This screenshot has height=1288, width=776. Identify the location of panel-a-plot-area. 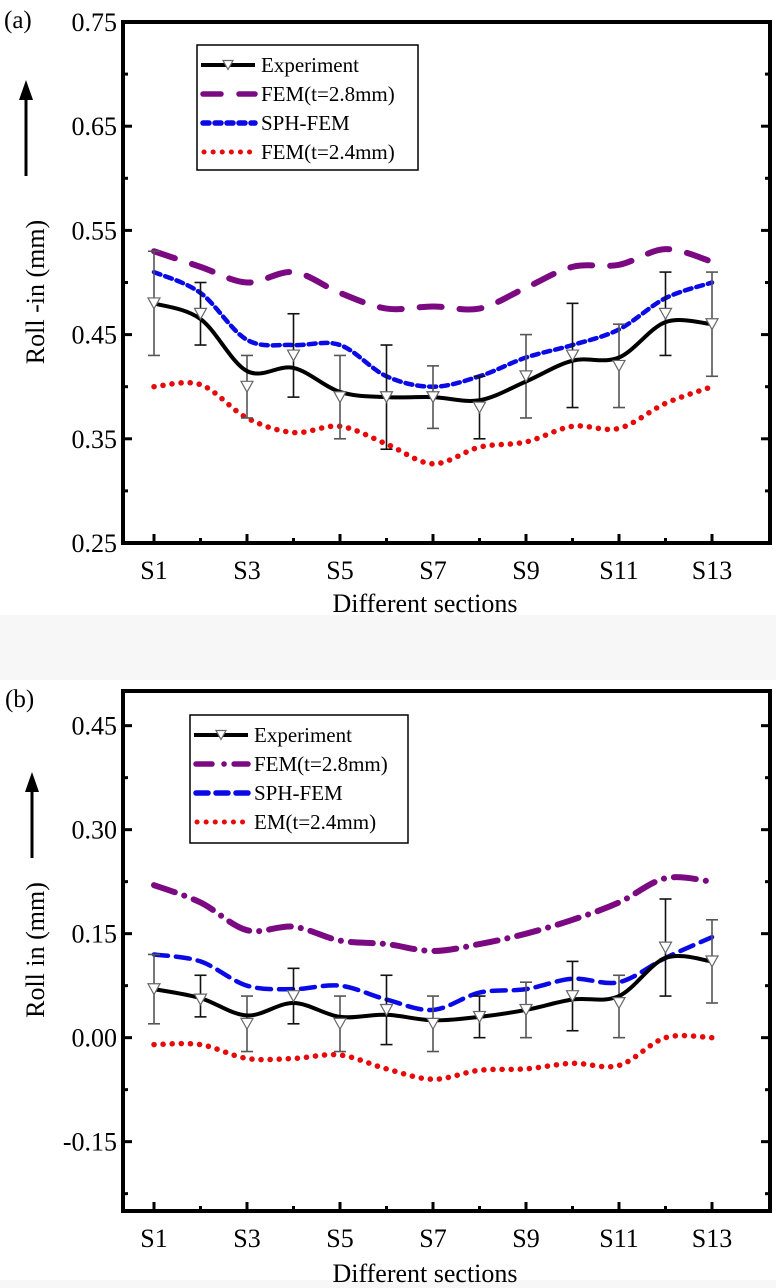
(433, 356).